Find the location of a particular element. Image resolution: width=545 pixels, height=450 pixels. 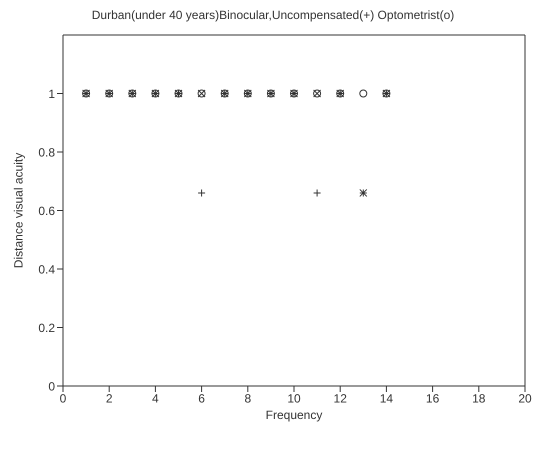

chart-title: Durban(under 40 years)Binocular,Uncompensated(+) Optometrist(o) is located at coordinates (273, 16).